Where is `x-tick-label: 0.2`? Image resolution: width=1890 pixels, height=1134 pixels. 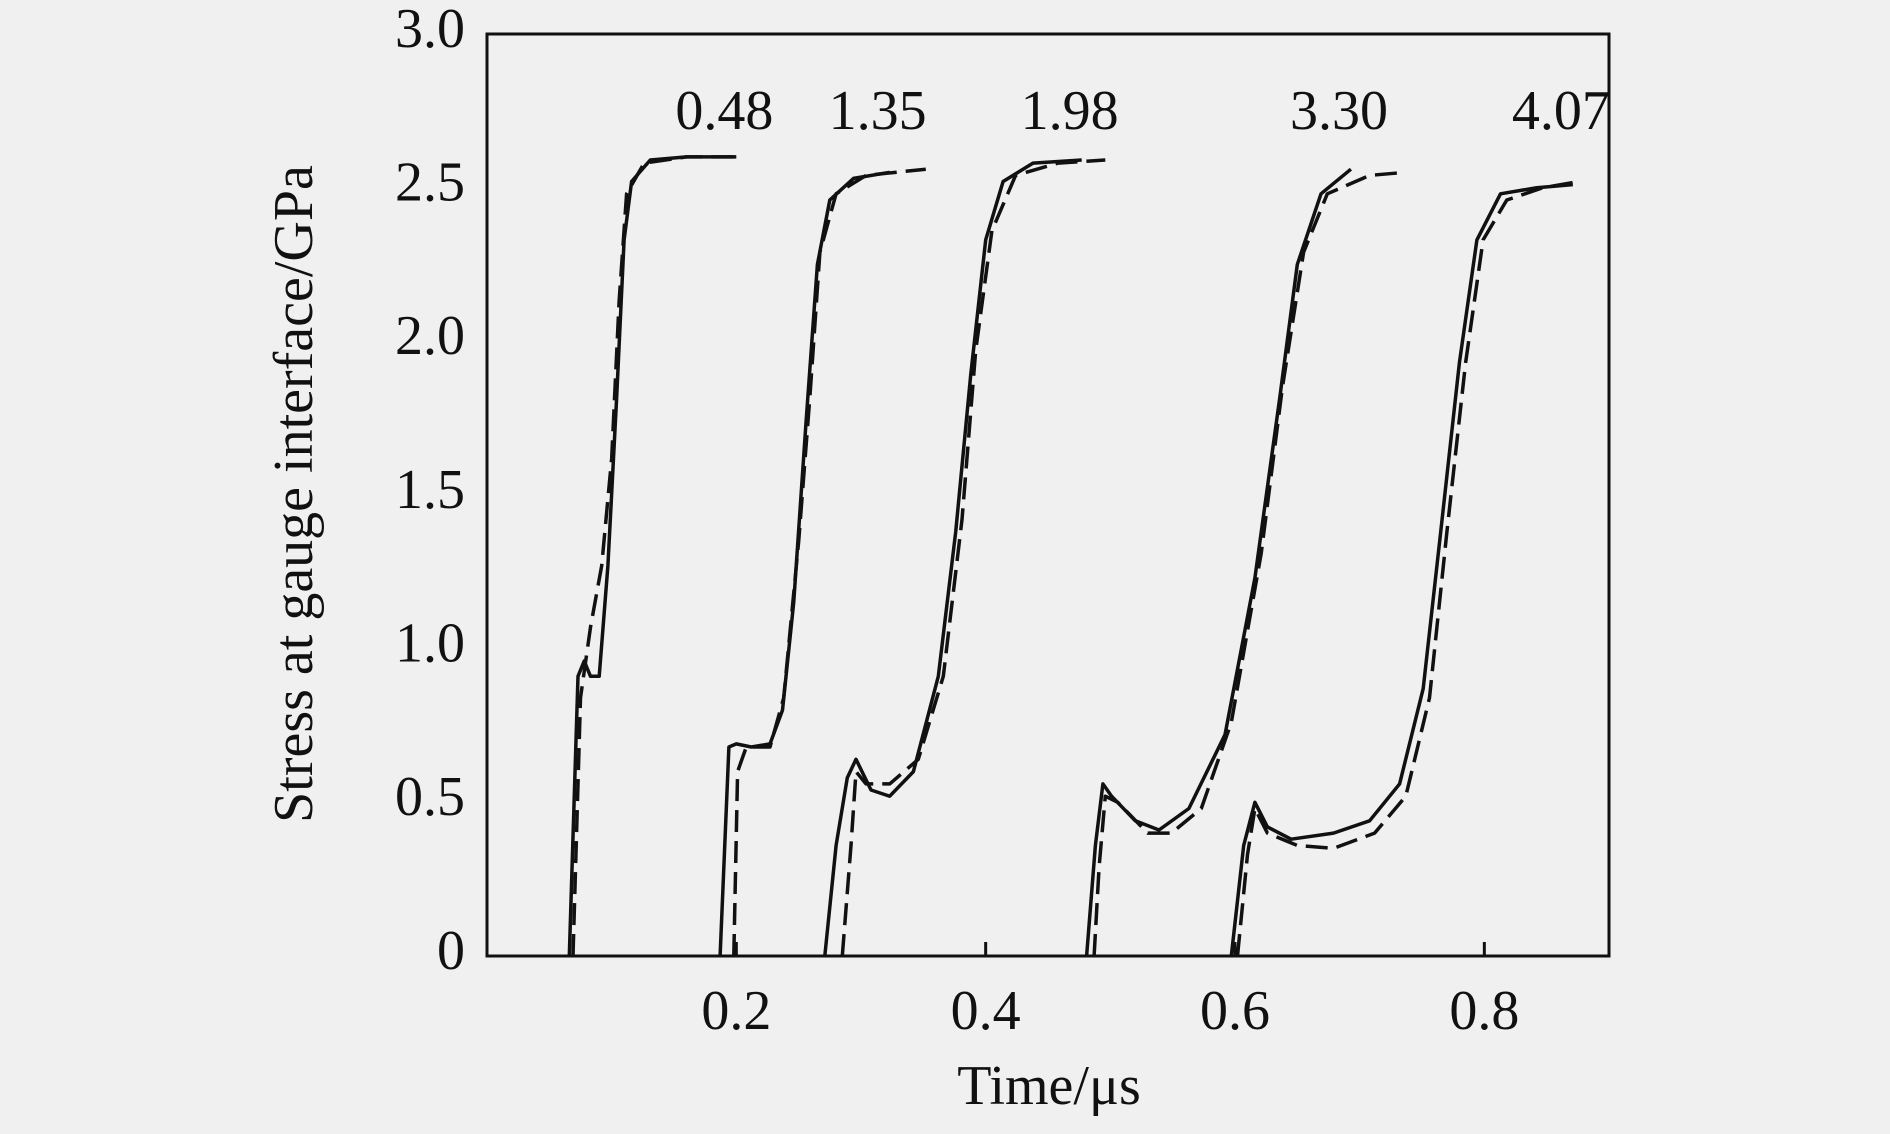
x-tick-label: 0.2 is located at coordinates (736, 1011).